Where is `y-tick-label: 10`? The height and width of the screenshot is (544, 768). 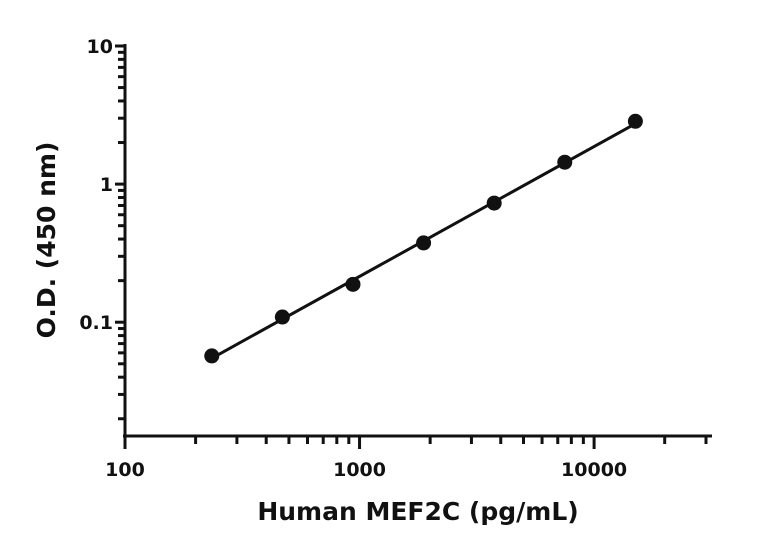
y-tick-label: 10 is located at coordinates (100, 47).